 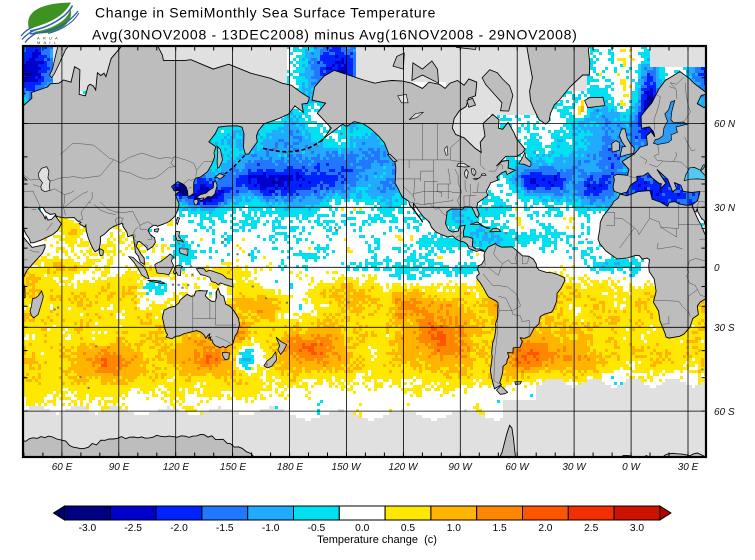 What do you see at coordinates (637, 528) in the screenshot?
I see `svg-text: 3.0` at bounding box center [637, 528].